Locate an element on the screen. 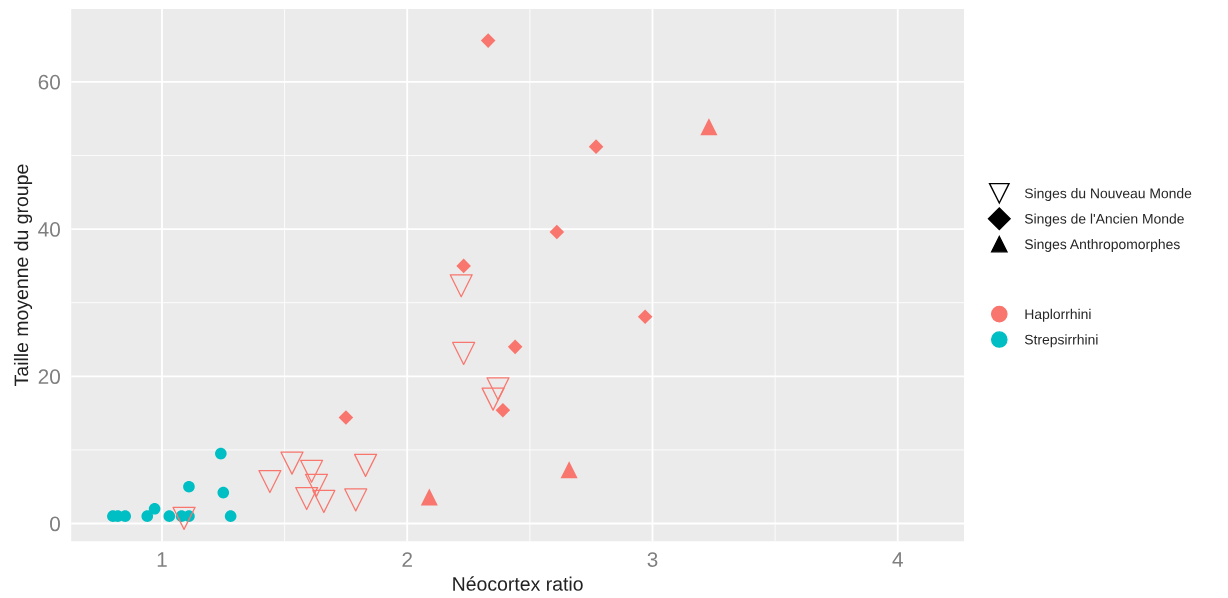  y-tick-label: 60 is located at coordinates (49, 82).